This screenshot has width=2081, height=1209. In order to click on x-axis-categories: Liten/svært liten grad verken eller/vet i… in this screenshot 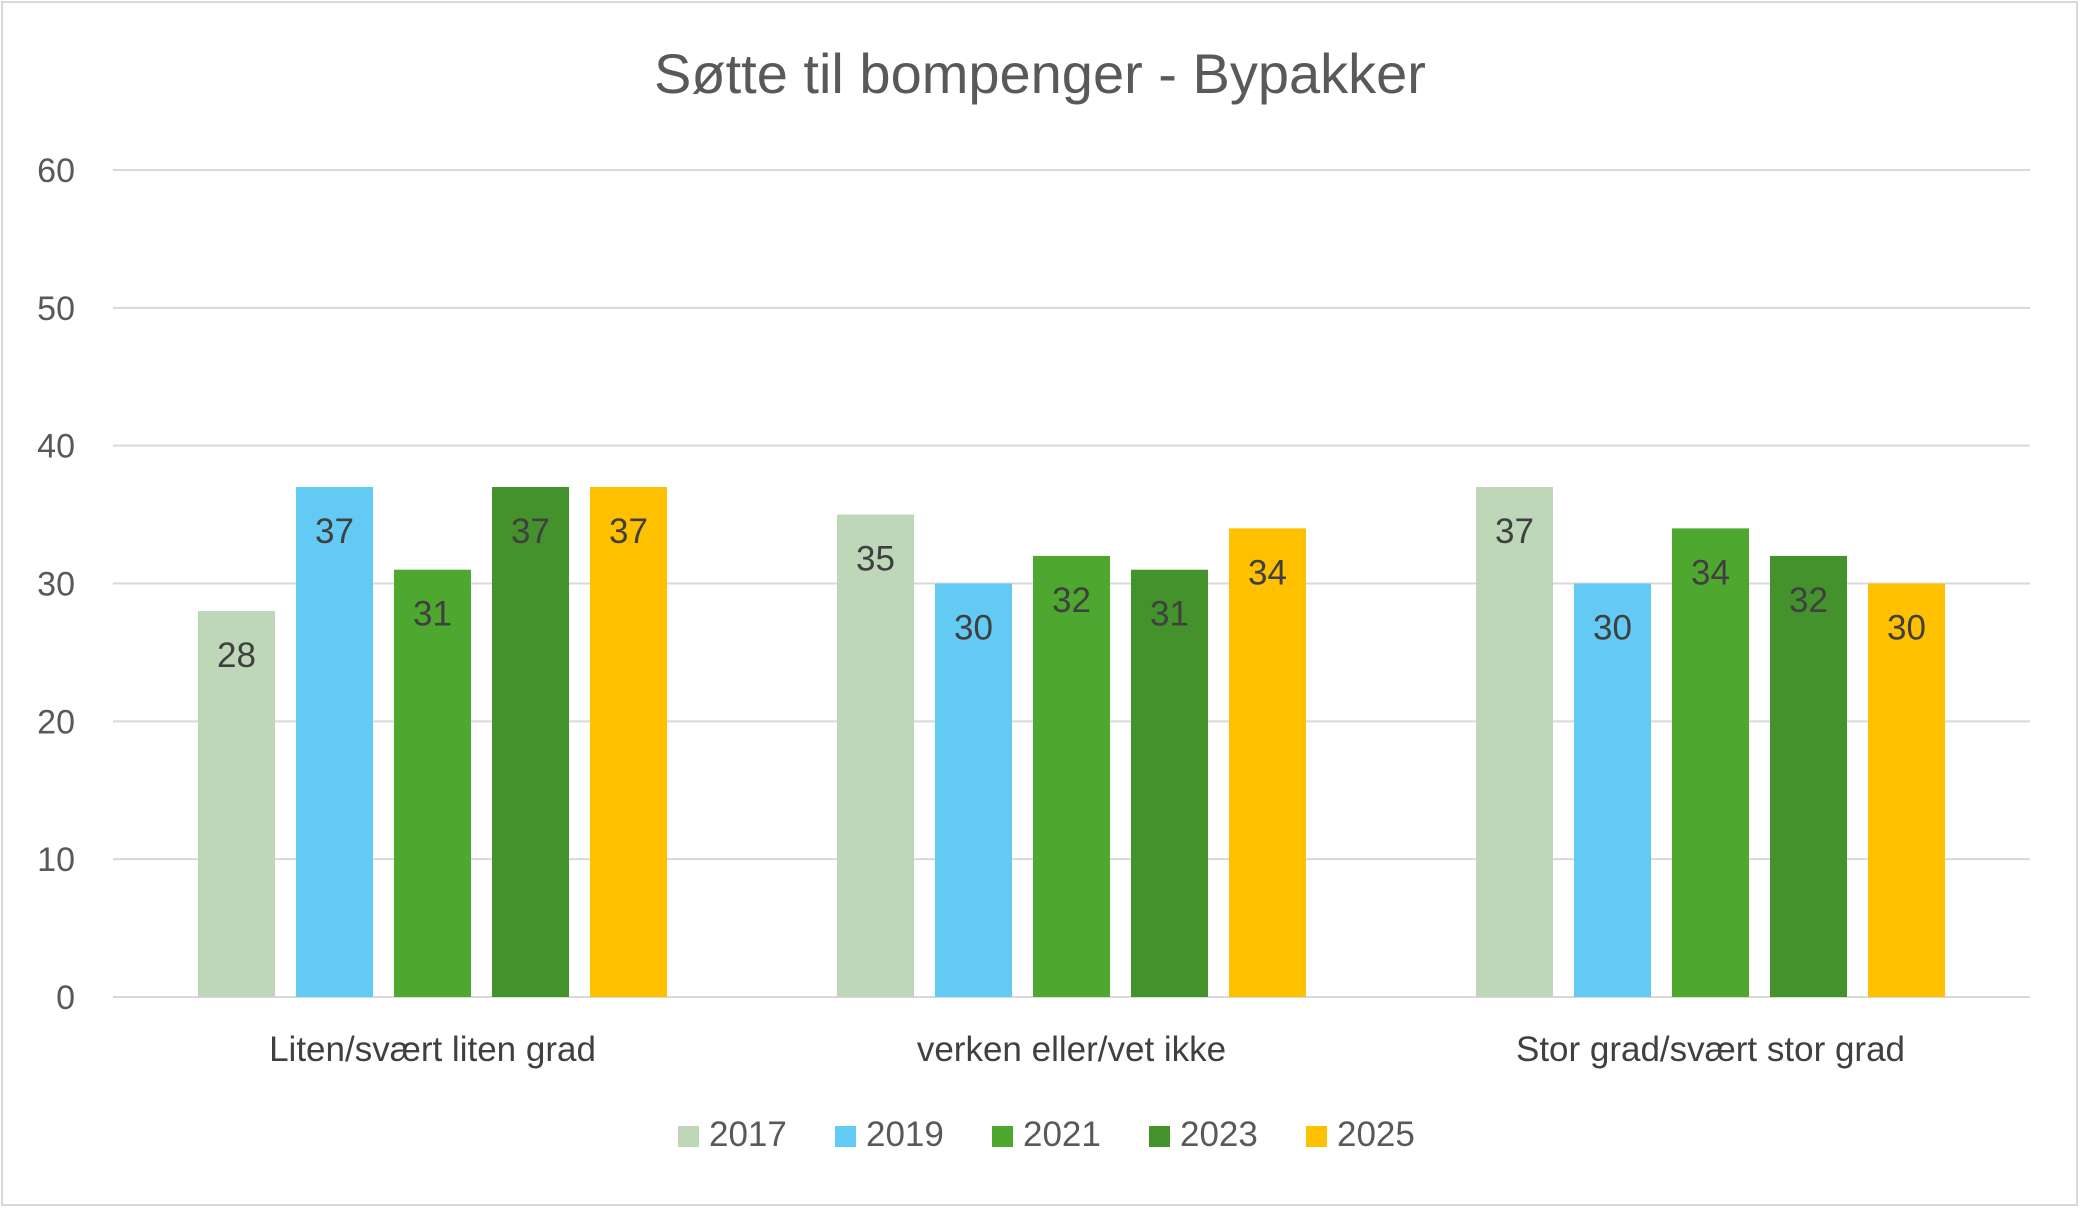, I will do `click(1087, 1049)`.